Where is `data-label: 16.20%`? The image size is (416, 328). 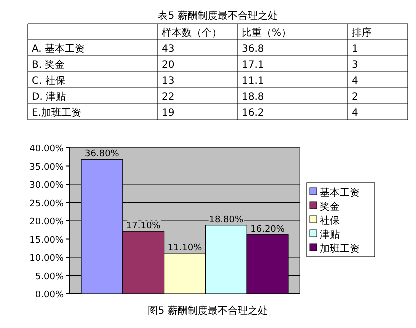
data-label: 16.20% is located at coordinates (268, 229).